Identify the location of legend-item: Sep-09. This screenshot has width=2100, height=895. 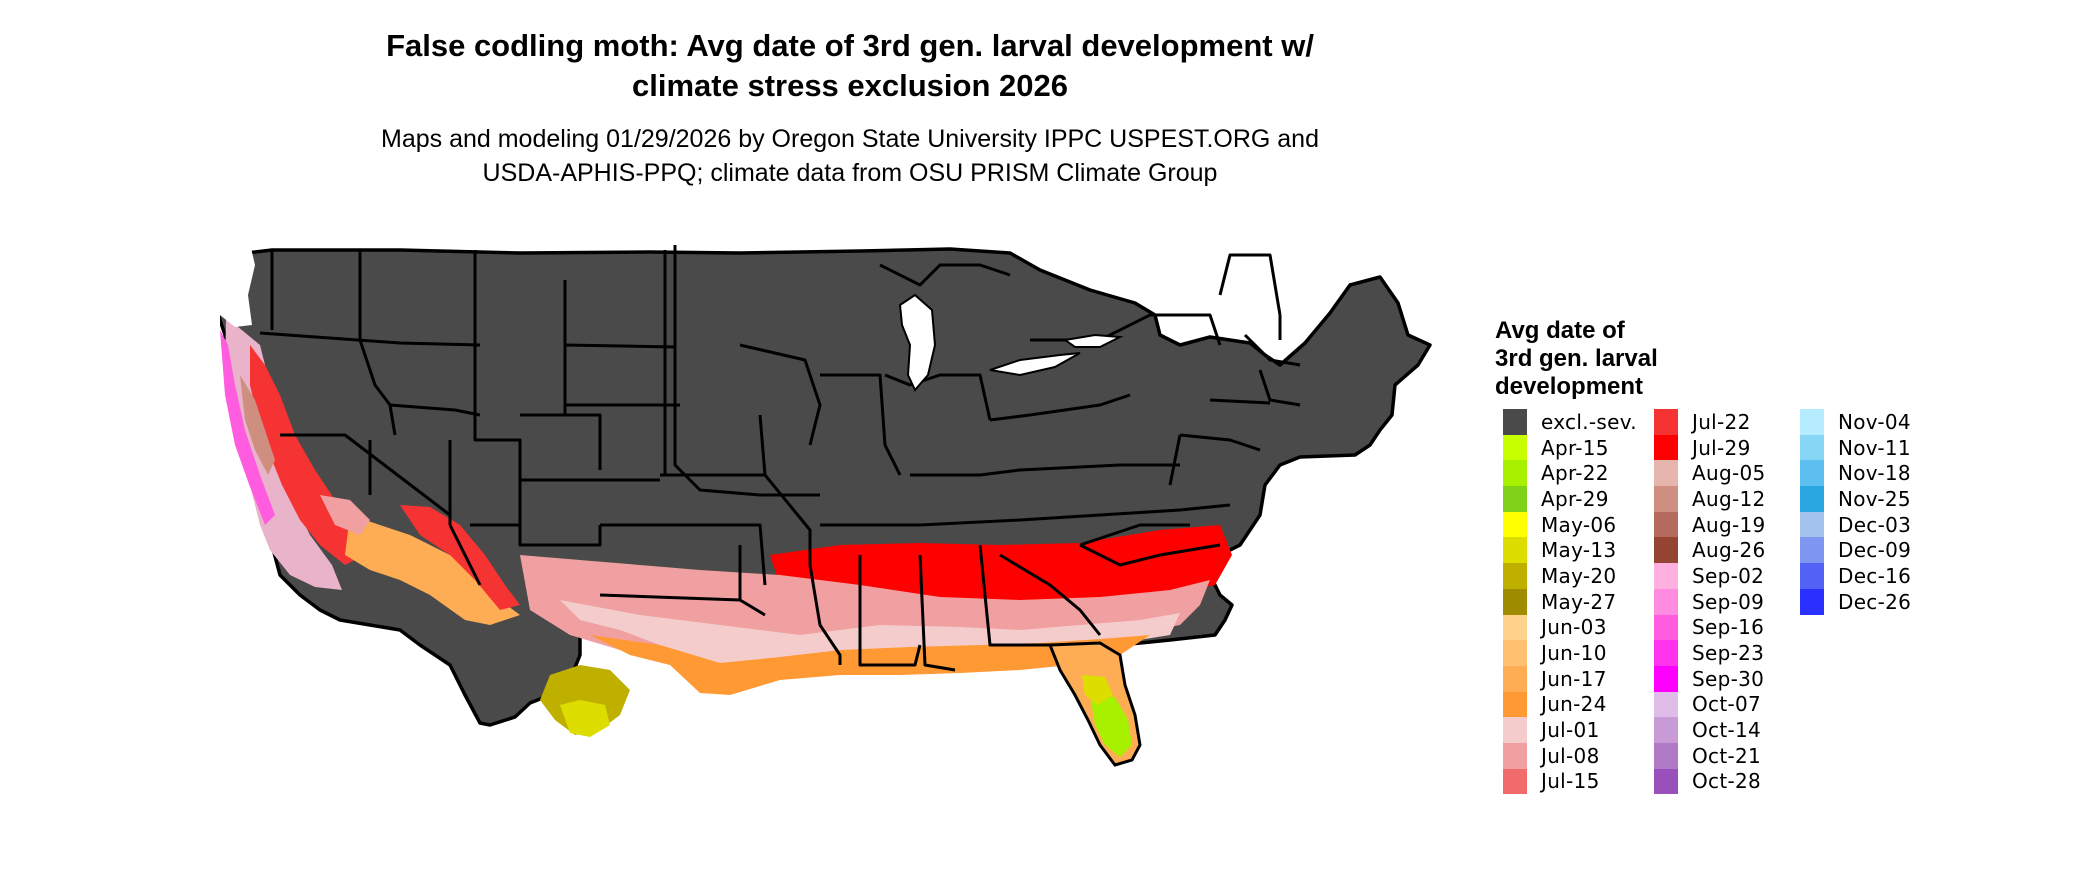
(1710, 601).